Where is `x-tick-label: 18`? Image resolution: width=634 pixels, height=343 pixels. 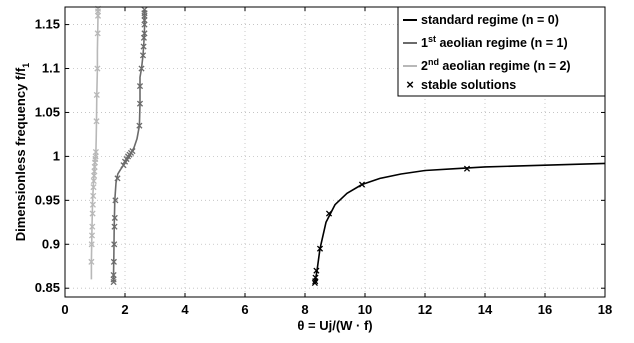 x-tick-label: 18 is located at coordinates (605, 309).